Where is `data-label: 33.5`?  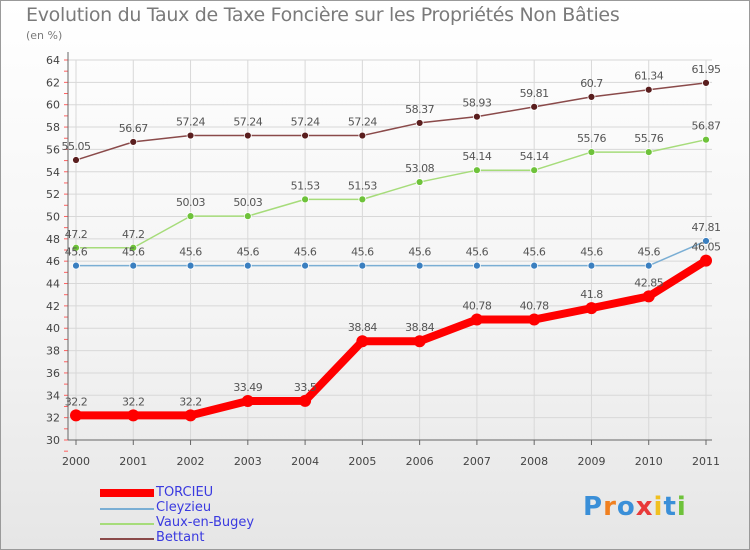
data-label: 33.5 is located at coordinates (305, 387).